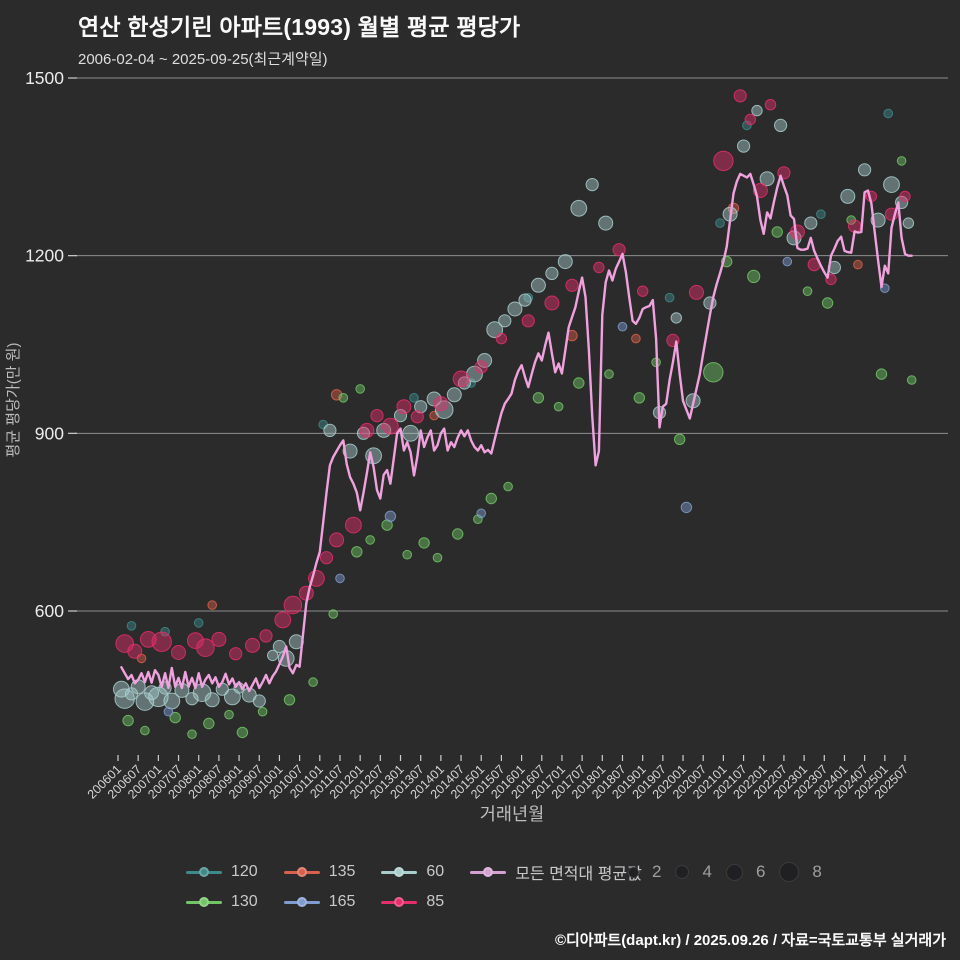 Image resolution: width=960 pixels, height=960 pixels. What do you see at coordinates (412, 872) in the screenshot?
I see `legend-item-60: 60` at bounding box center [412, 872].